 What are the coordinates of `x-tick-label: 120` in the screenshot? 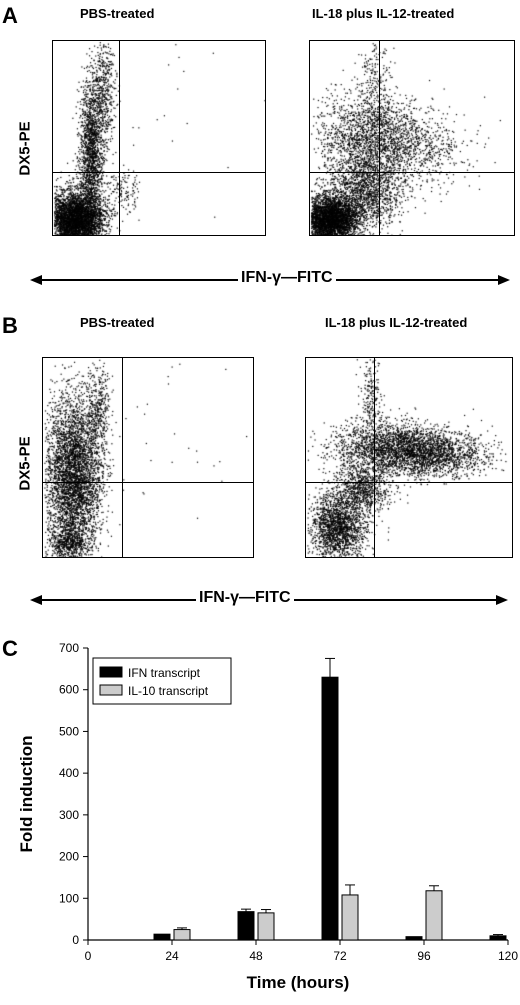 It's located at (508, 956).